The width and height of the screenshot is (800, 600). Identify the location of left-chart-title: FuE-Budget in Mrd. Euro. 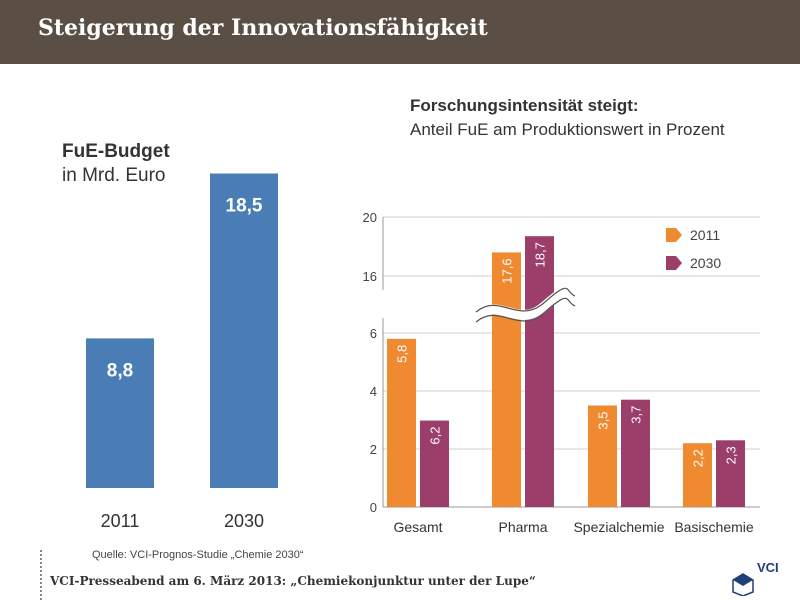
(116, 164).